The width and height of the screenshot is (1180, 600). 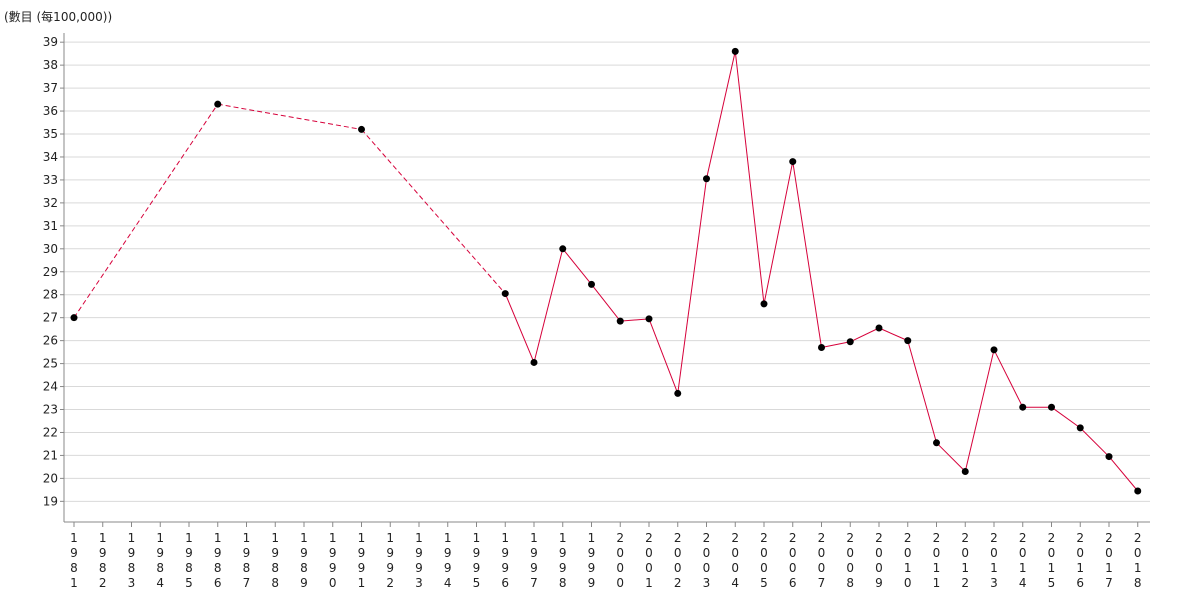 What do you see at coordinates (50, 157) in the screenshot?
I see `y-tick-label: 34` at bounding box center [50, 157].